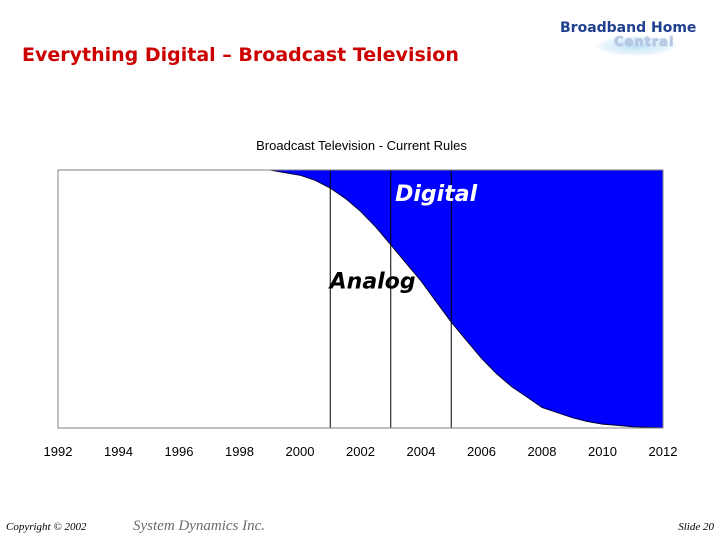 This screenshot has height=540, width=720. I want to click on x-tick-label: 1998, so click(239, 451).